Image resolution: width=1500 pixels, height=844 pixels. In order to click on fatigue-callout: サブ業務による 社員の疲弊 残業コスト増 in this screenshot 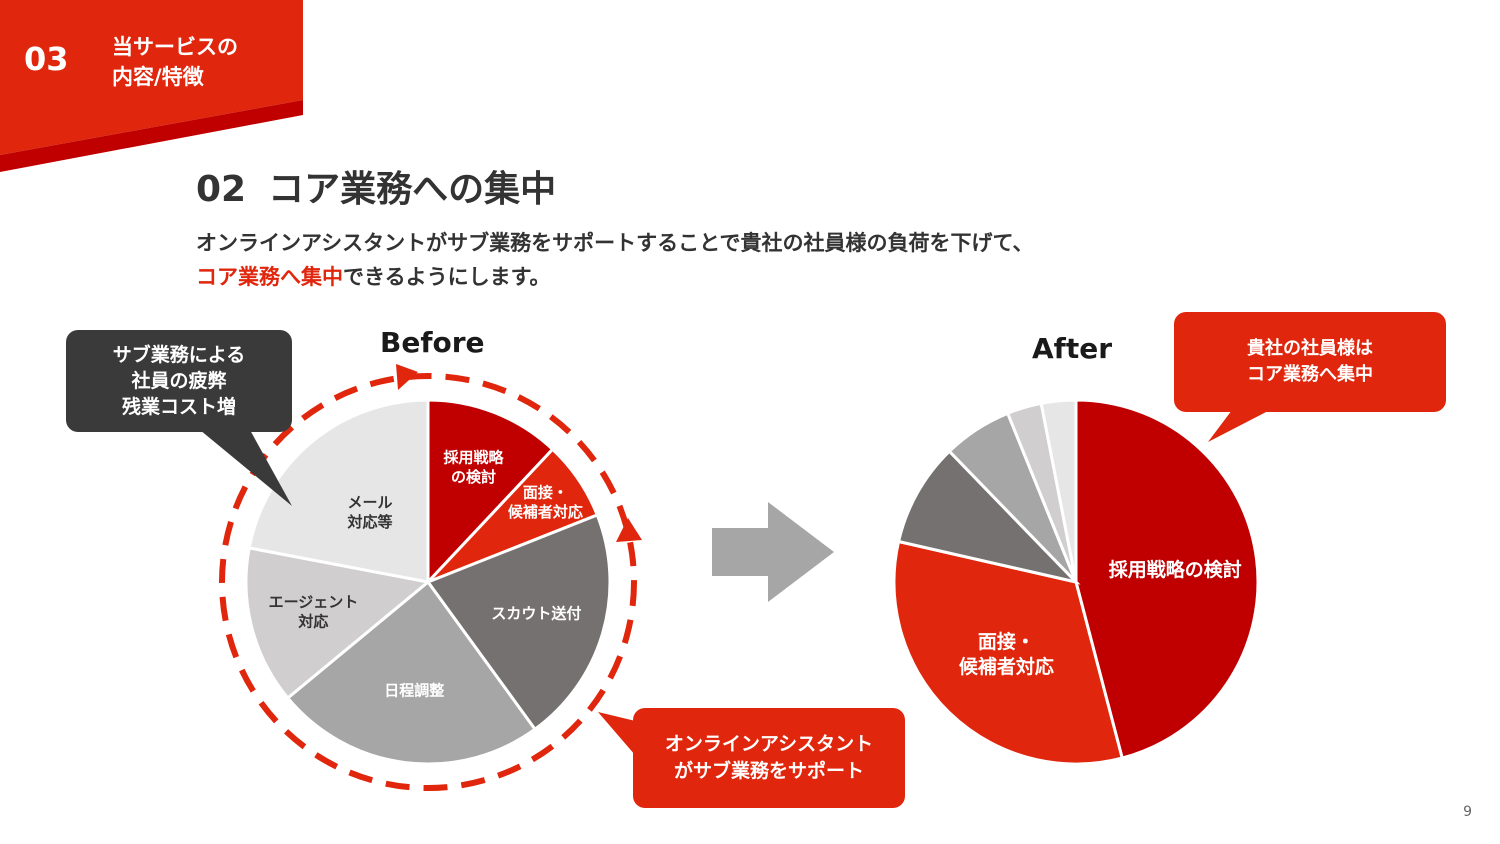, I will do `click(179, 381)`.